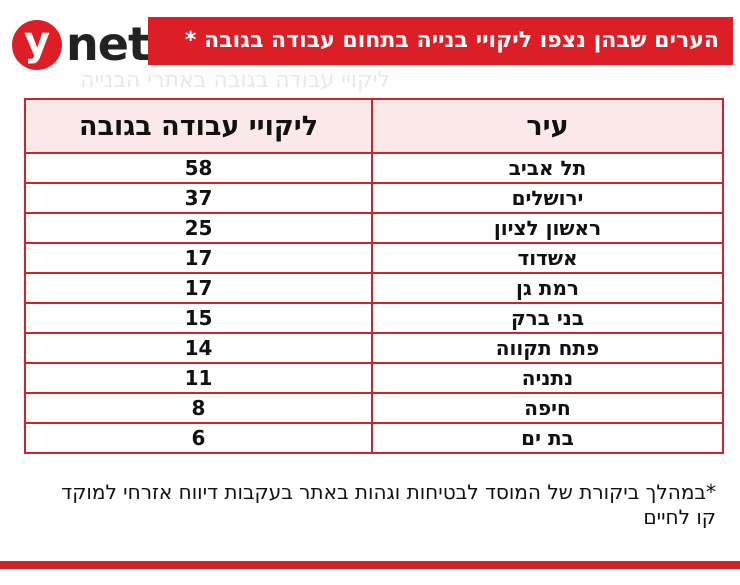 This screenshot has width=740, height=585. Describe the element at coordinates (198, 348) in the screenshot. I see `value-cell: 14` at that location.